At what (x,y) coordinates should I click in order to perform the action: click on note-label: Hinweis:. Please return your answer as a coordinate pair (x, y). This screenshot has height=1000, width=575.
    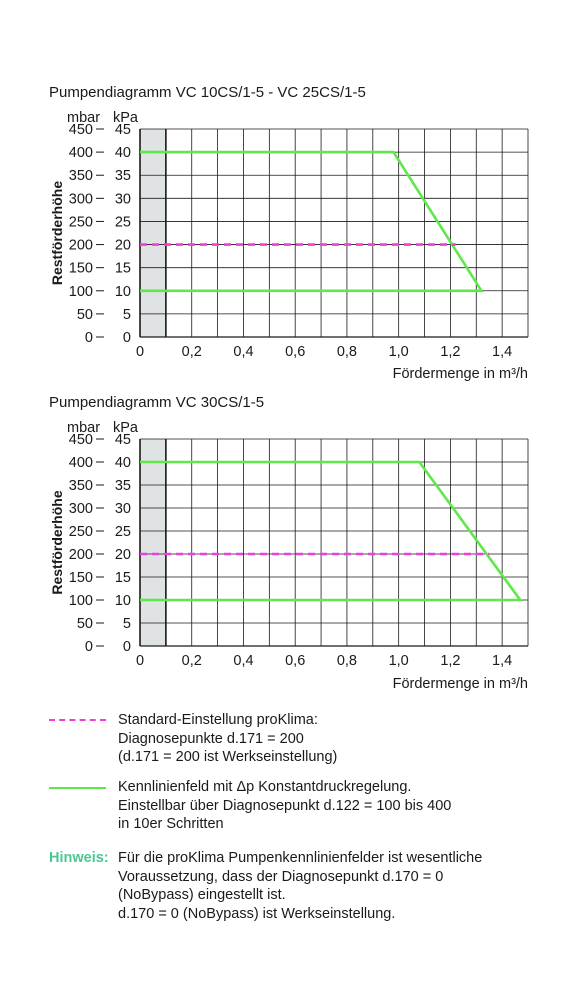
    Looking at the image, I should click on (79, 858).